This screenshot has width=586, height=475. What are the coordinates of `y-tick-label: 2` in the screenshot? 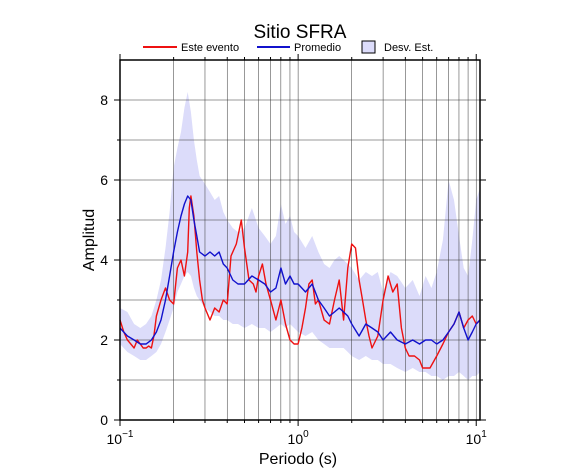 It's located at (104, 340).